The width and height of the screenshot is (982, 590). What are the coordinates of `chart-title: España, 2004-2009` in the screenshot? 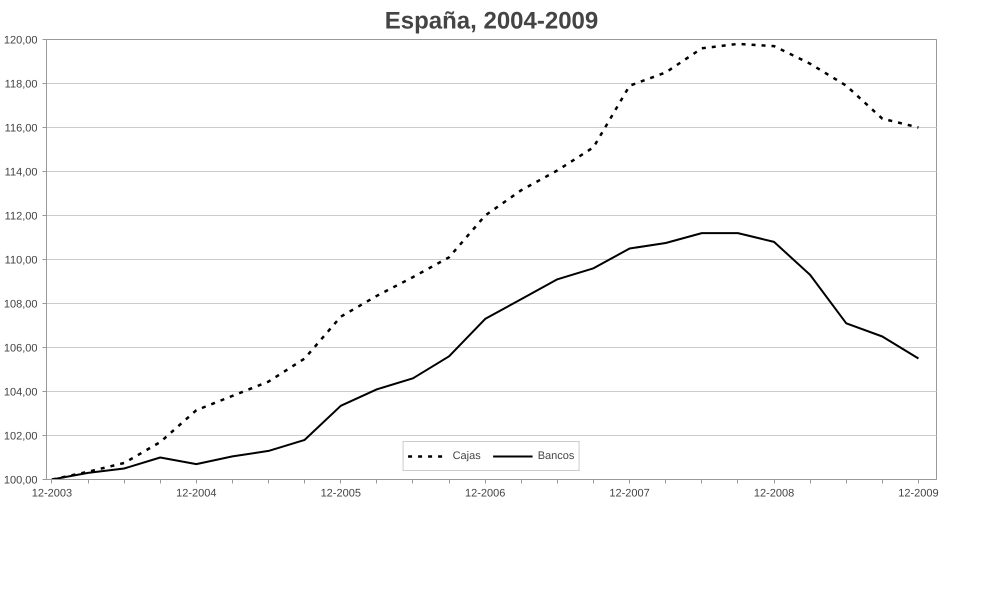 It's located at (491, 21).